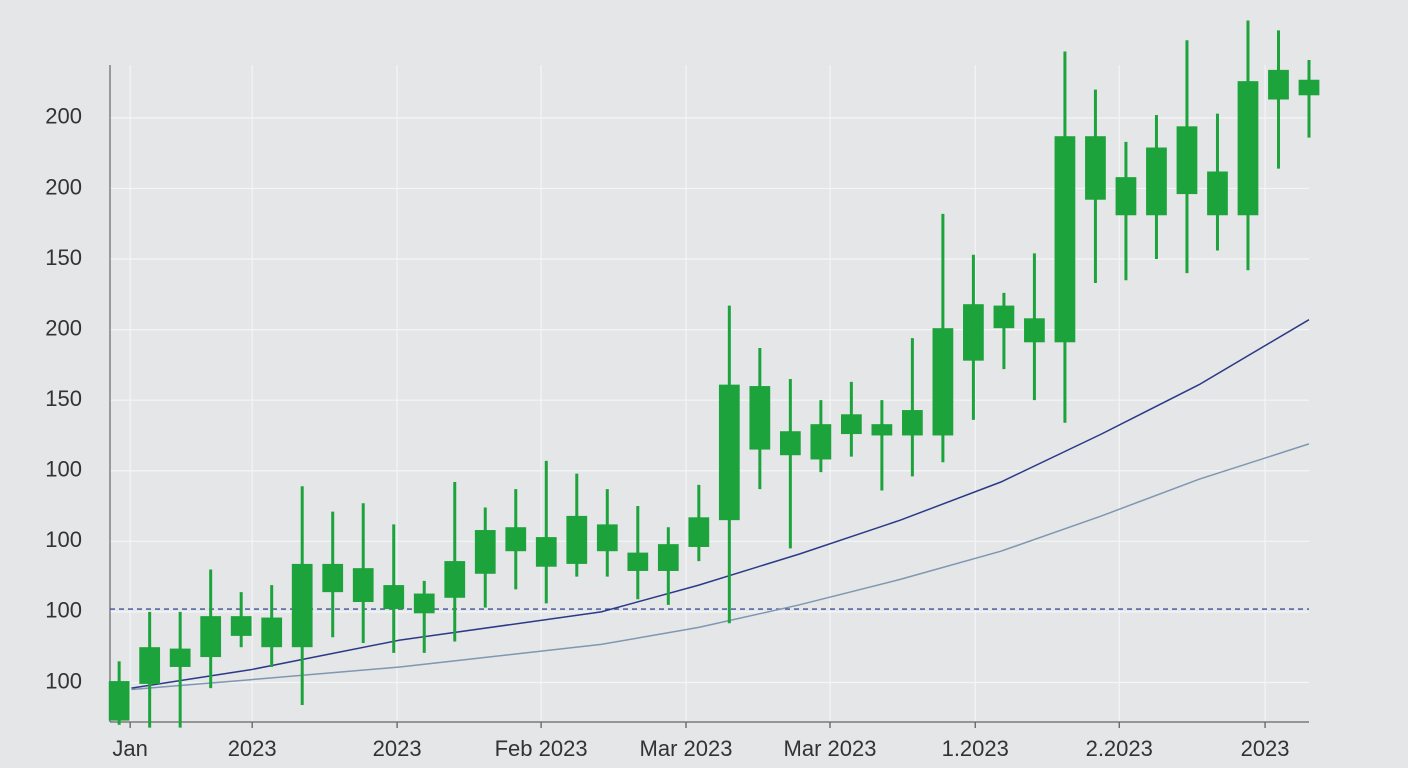  Describe the element at coordinates (975, 748) in the screenshot. I see `x-tick-label: 1.2023` at that location.